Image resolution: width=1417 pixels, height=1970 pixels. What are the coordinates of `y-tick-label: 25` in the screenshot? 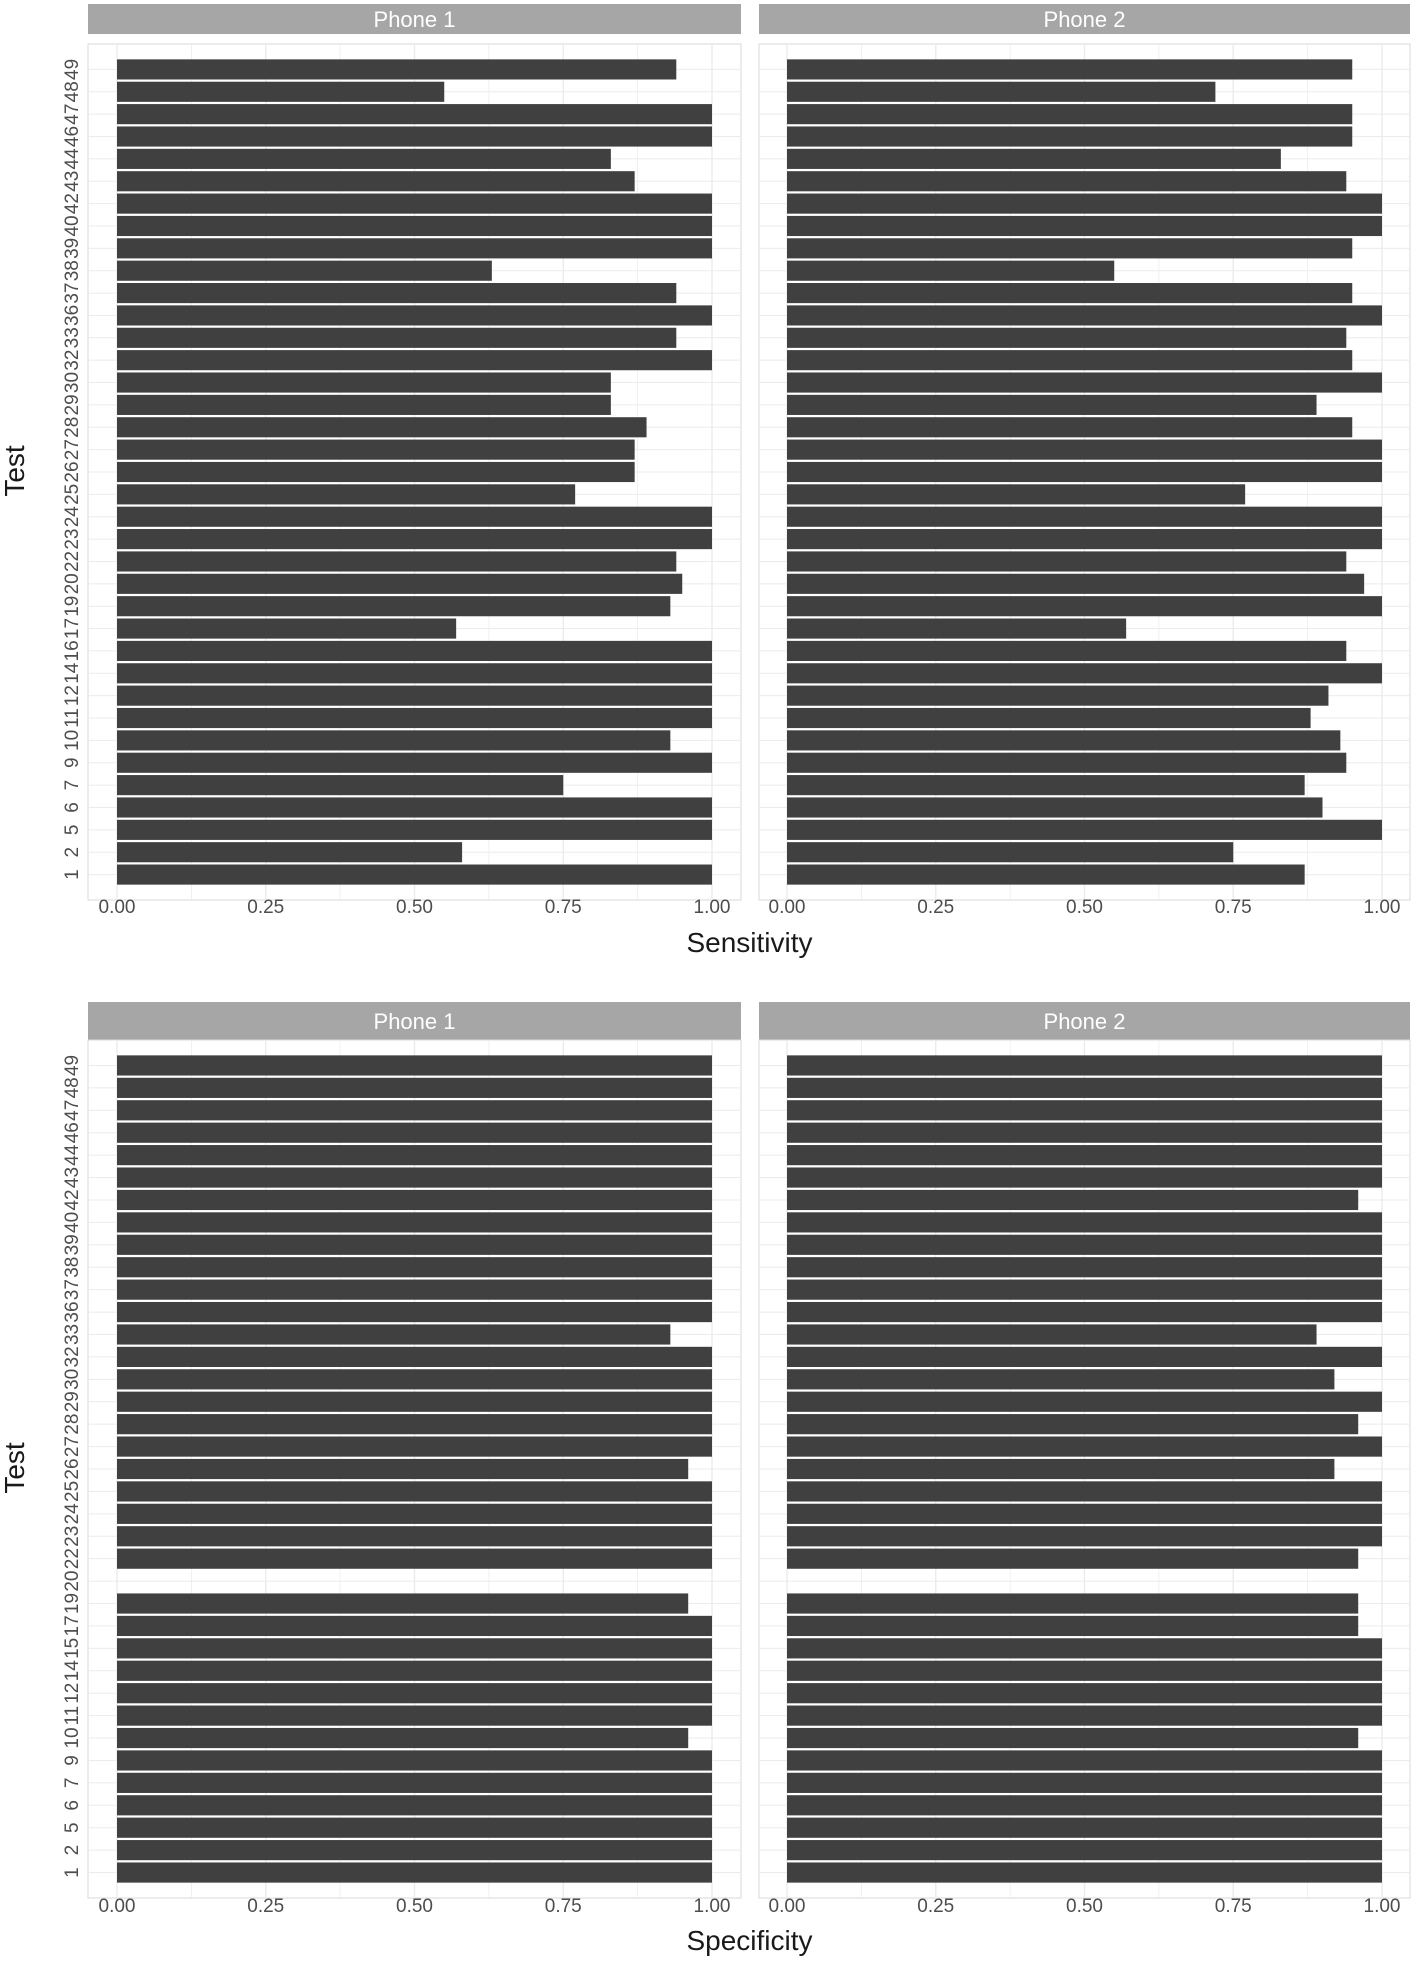 It's located at (72, 1491).